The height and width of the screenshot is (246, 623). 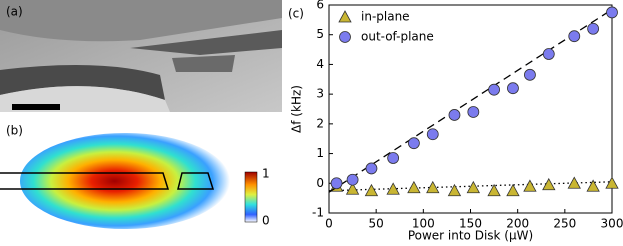 What do you see at coordinates (14, 131) in the screenshot?
I see `panel-label: (b)` at bounding box center [14, 131].